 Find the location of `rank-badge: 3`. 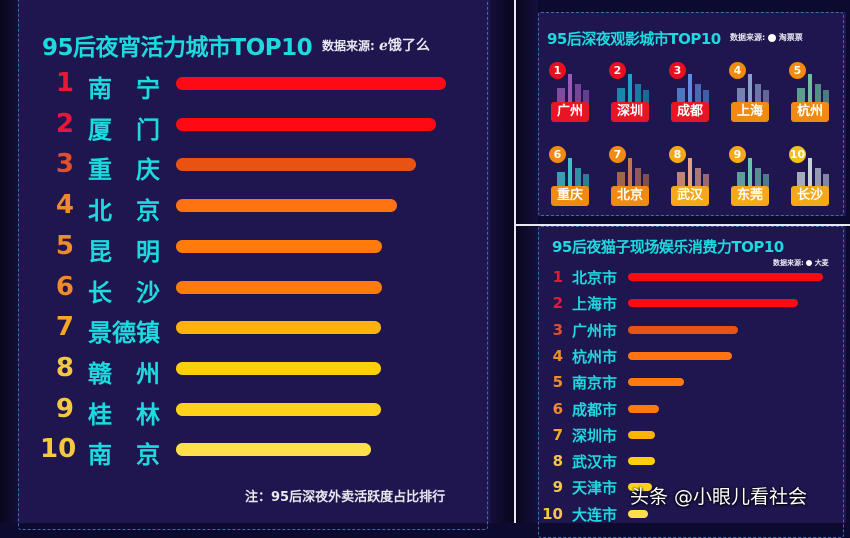

rank-badge: 3 is located at coordinates (677, 70).